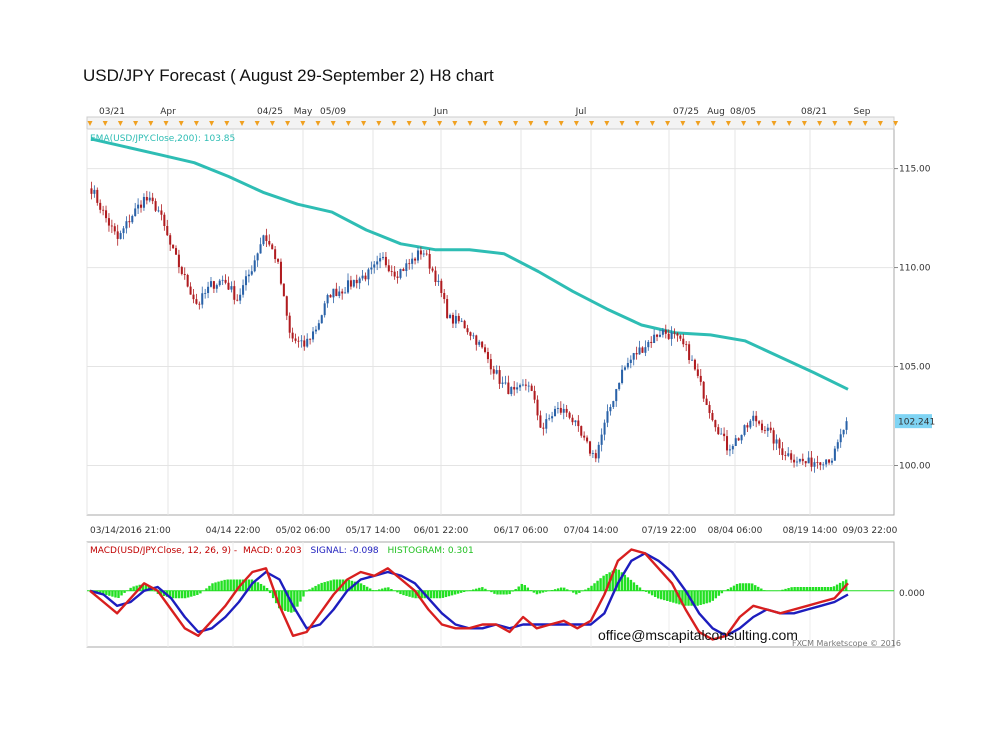 The width and height of the screenshot is (1000, 732). I want to click on current-price-label: 102.241, so click(916, 423).